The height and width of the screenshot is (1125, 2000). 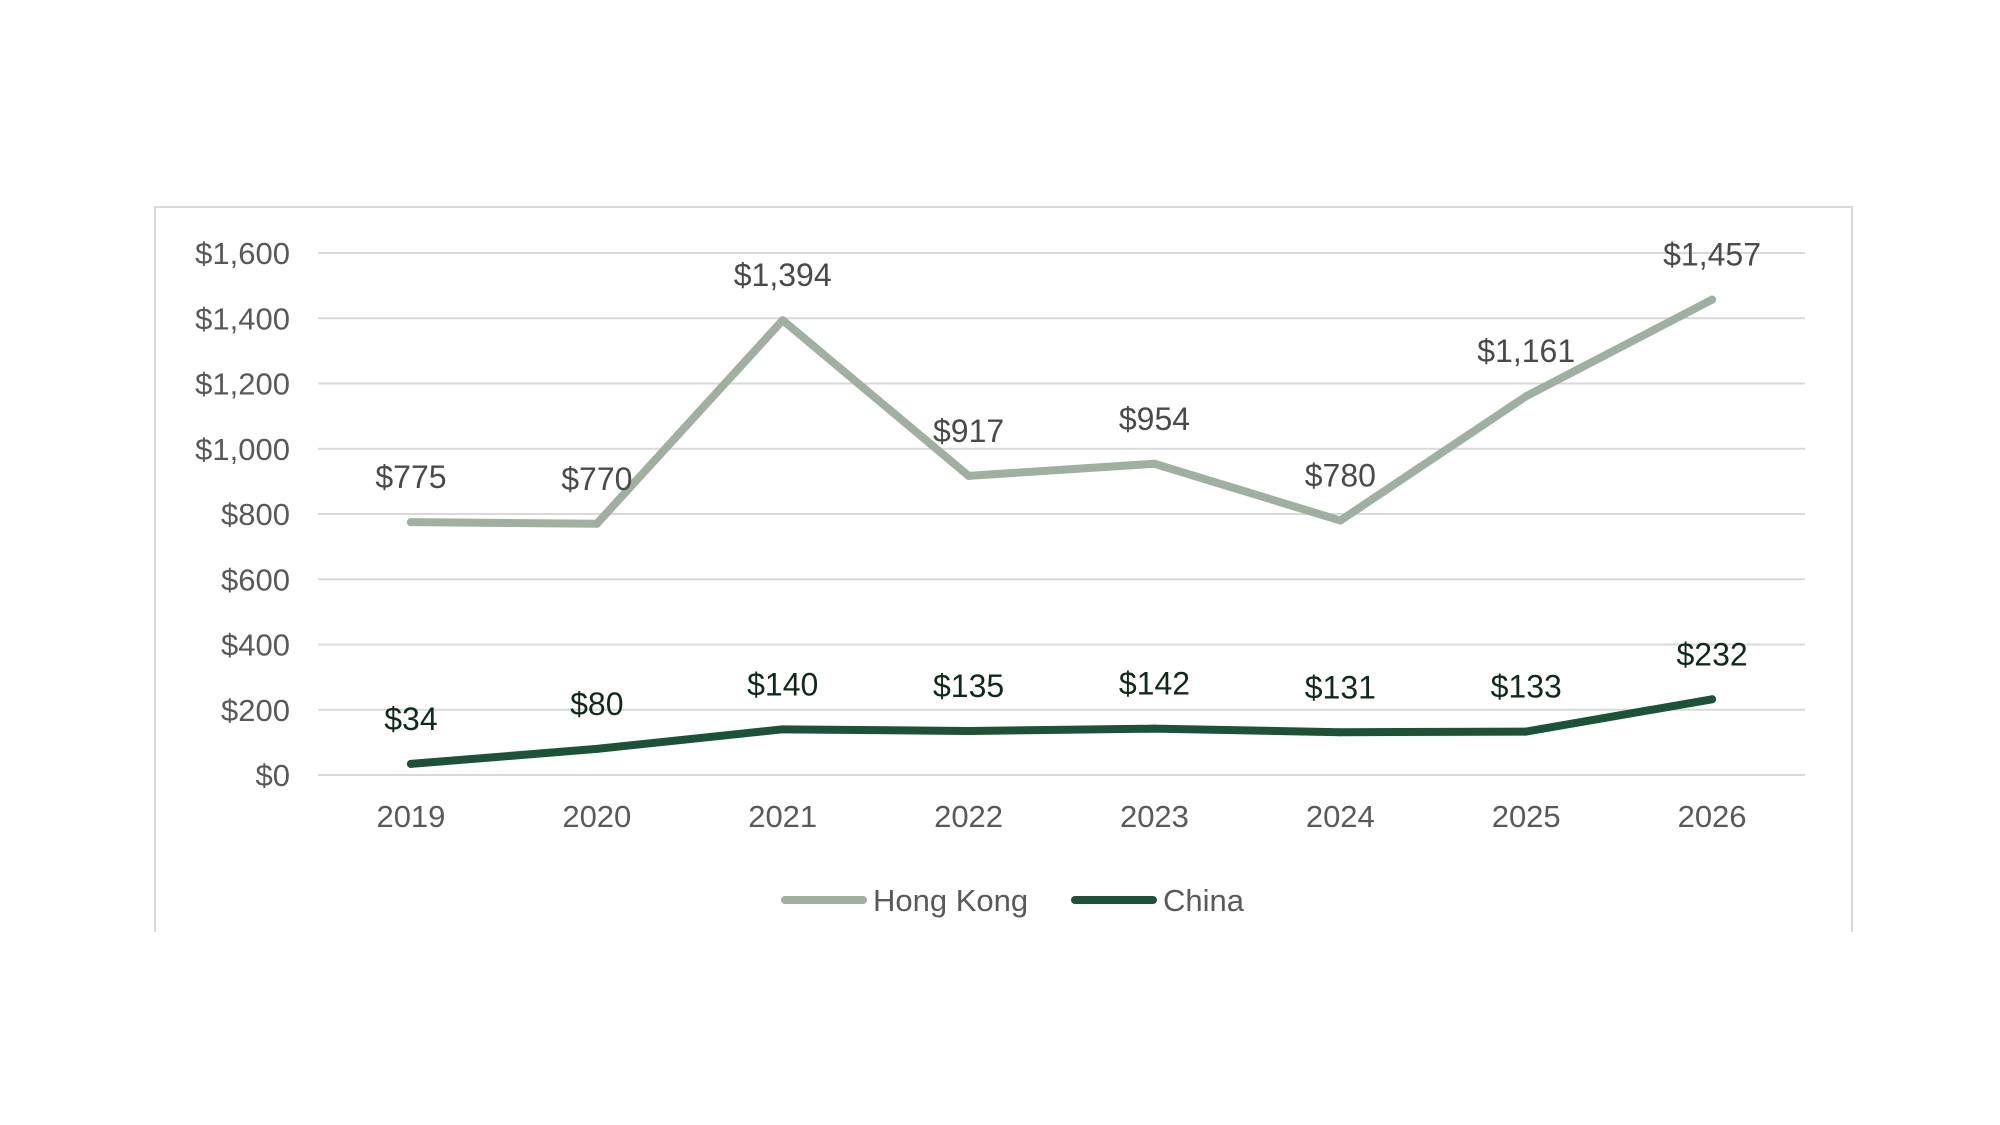 What do you see at coordinates (255, 645) in the screenshot?
I see `y-tick-label: $400` at bounding box center [255, 645].